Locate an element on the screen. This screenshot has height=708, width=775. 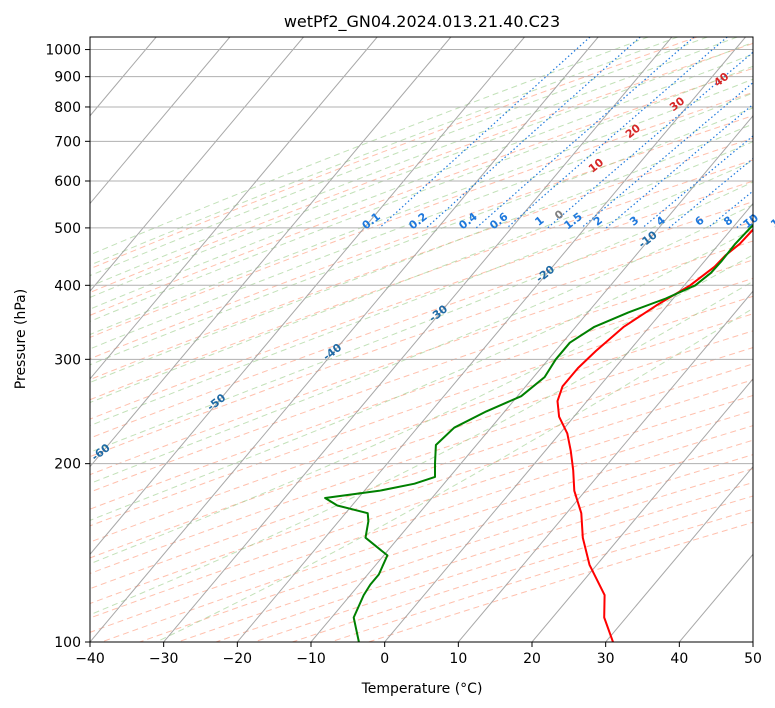
x-tick-label: 0 is located at coordinates (384, 659).